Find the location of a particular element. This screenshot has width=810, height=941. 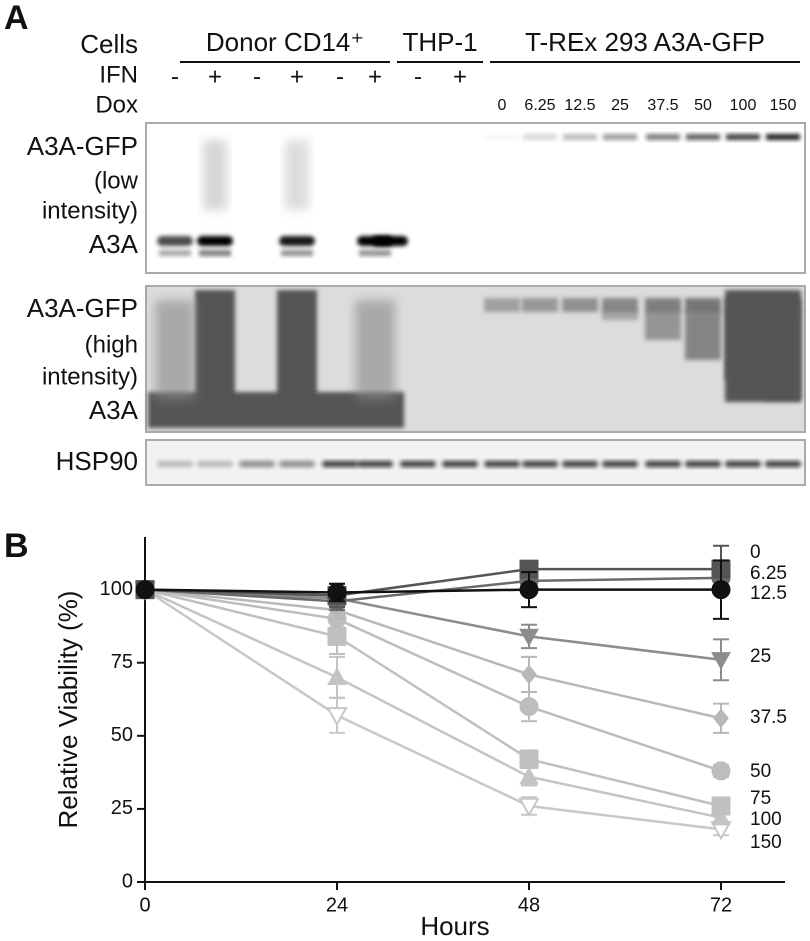

series-label: 50 is located at coordinates (760, 771).